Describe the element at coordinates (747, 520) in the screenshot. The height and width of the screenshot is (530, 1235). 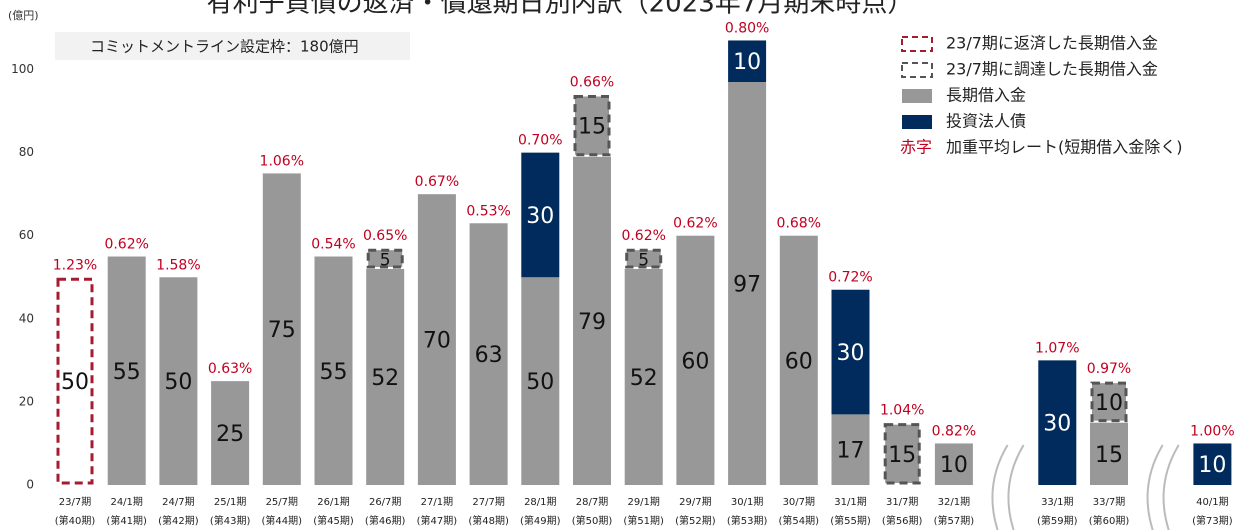
I see `x-tick-sublabel: (第53期)` at that location.